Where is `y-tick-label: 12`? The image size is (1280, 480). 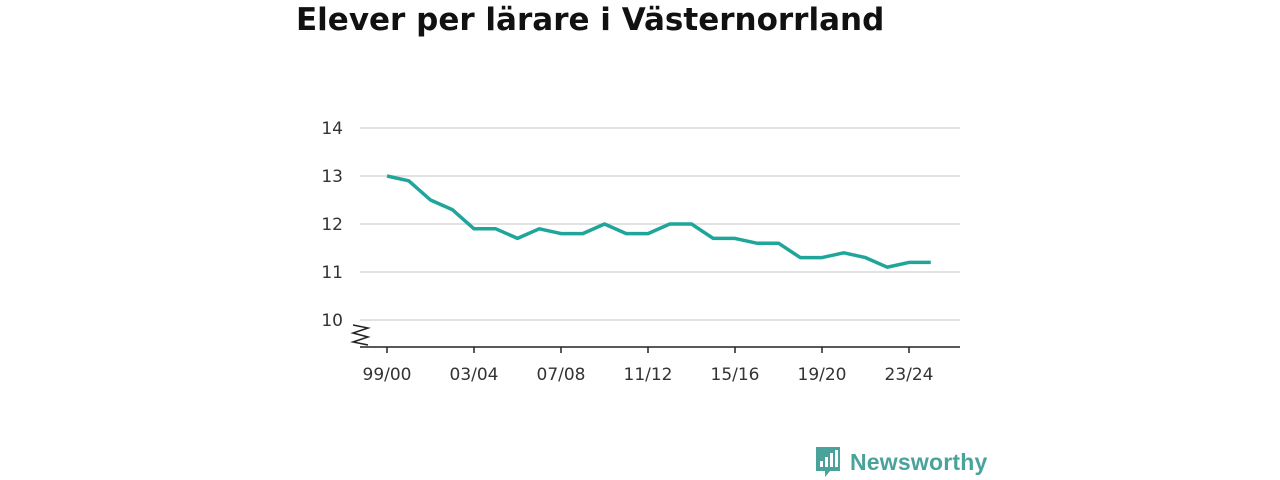 y-tick-label: 12 is located at coordinates (332, 225).